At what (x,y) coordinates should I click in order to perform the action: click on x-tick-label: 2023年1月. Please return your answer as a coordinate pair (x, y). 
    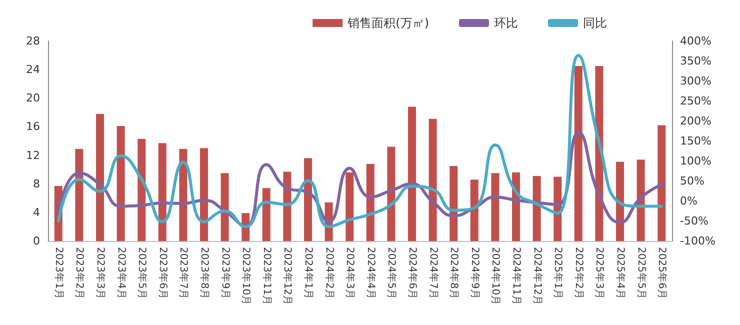
    Looking at the image, I should click on (58, 273).